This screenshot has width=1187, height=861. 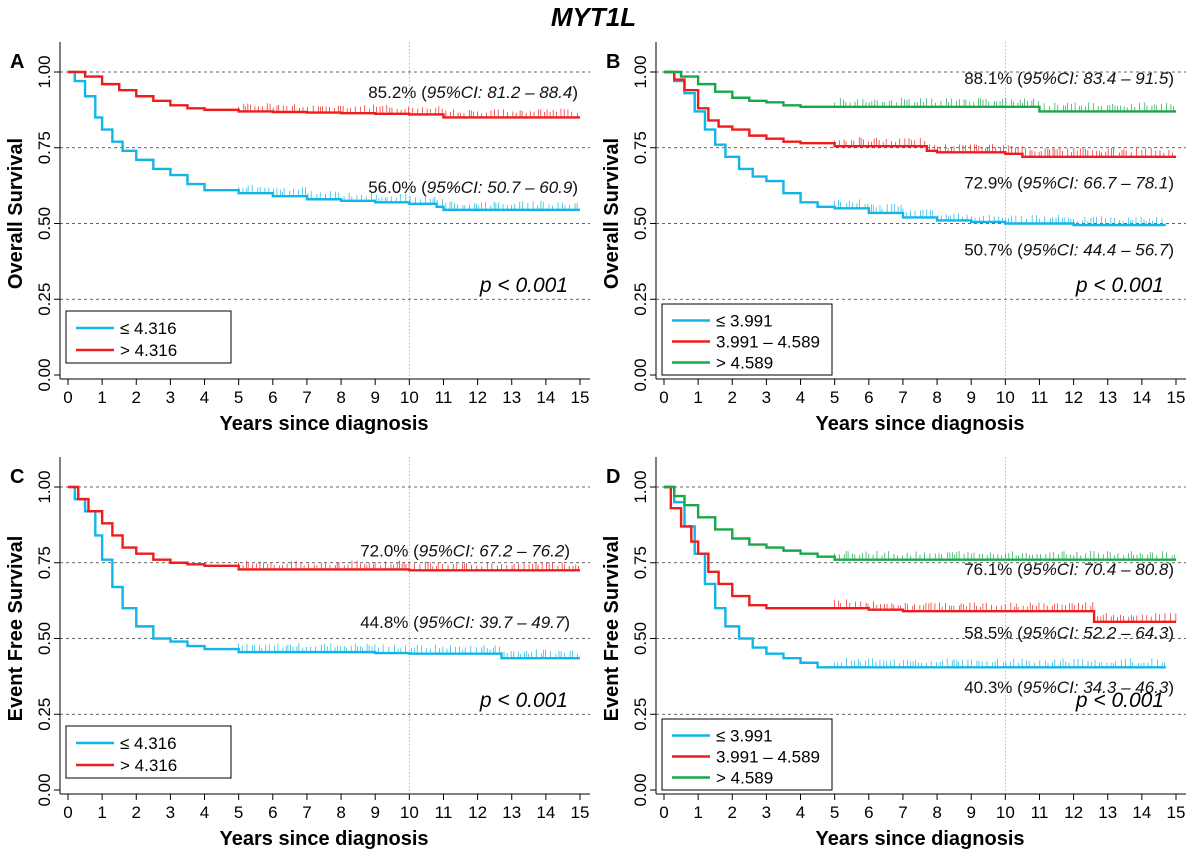 I want to click on survival-annotation: 72.0% (95%CI: 67.2 – 76.2), so click(x=465, y=551).